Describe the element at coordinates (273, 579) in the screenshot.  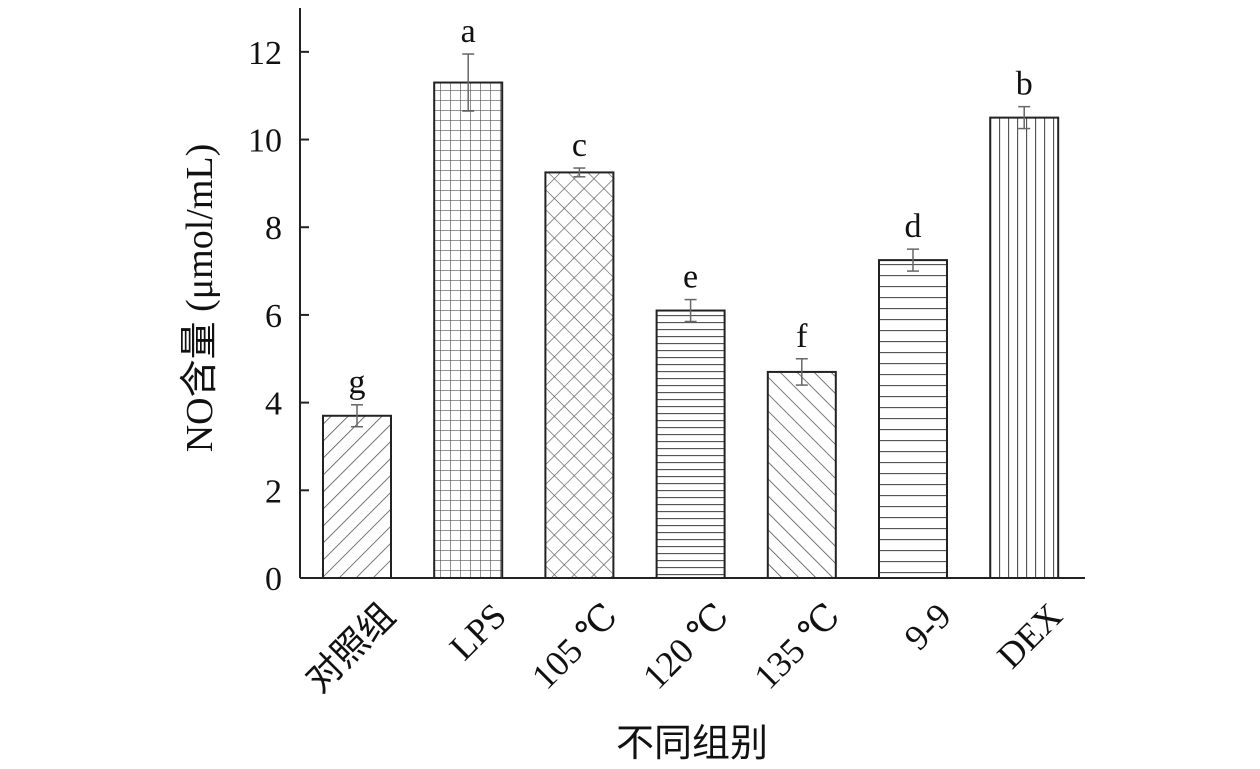
I see `y-tick-label: 0` at that location.